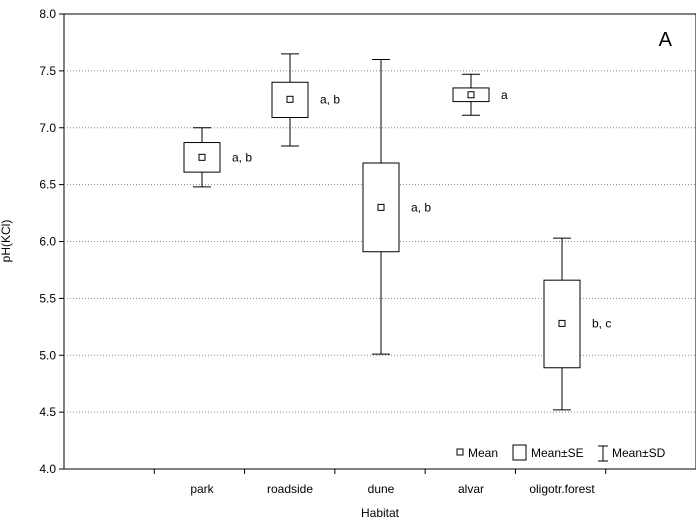 Image resolution: width=696 pixels, height=527 pixels. What do you see at coordinates (47, 469) in the screenshot?
I see `y-tick-label: 4.0` at bounding box center [47, 469].